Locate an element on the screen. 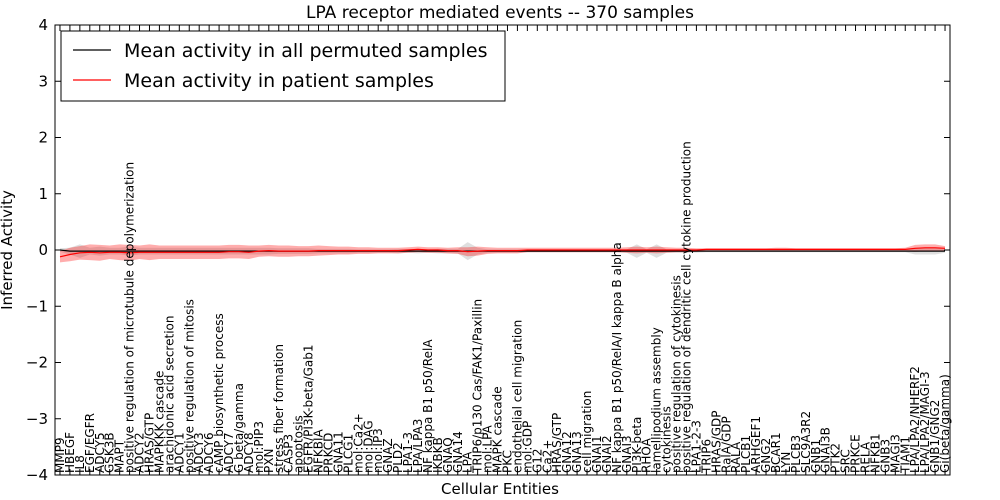  x-tick-label: ADCY5 is located at coordinates (100, 452).